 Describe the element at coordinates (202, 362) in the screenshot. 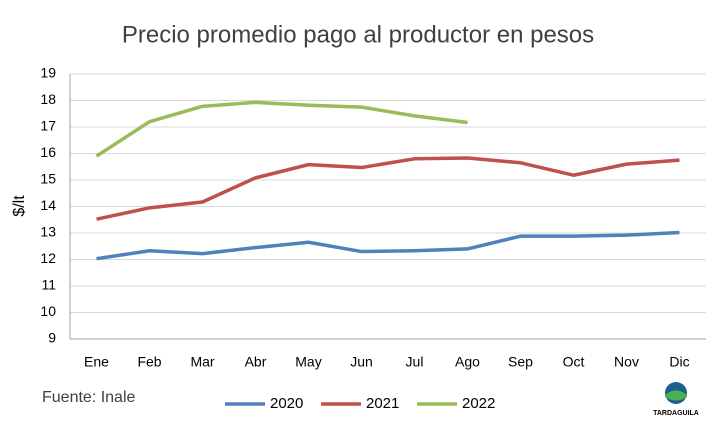

I see `x-tick-label: Mar` at that location.